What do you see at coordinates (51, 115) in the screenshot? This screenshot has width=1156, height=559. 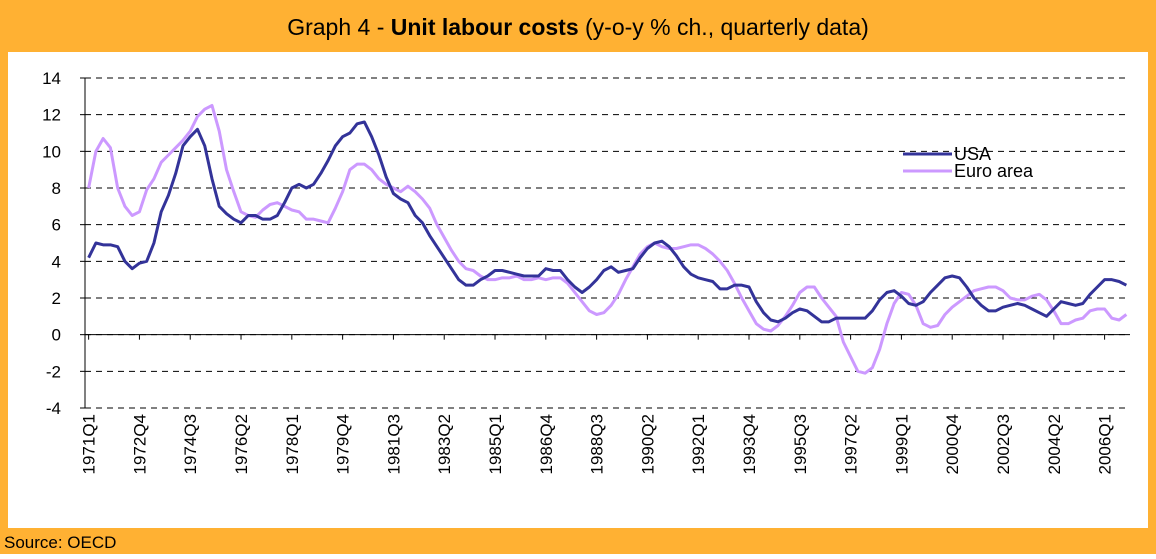 I see `y-tick-label: 12` at bounding box center [51, 115].